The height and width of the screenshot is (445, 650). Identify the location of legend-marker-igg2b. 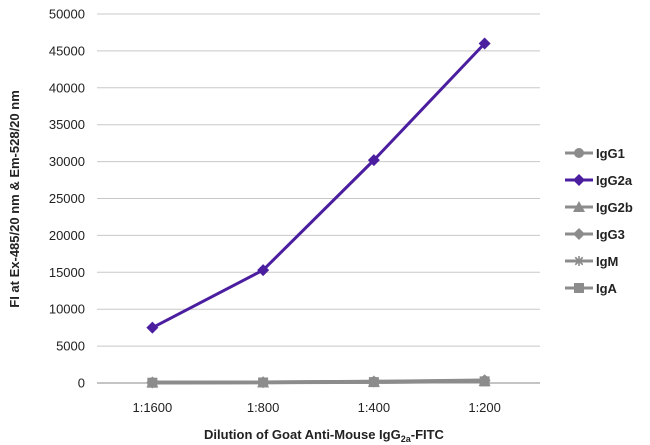
(579, 206).